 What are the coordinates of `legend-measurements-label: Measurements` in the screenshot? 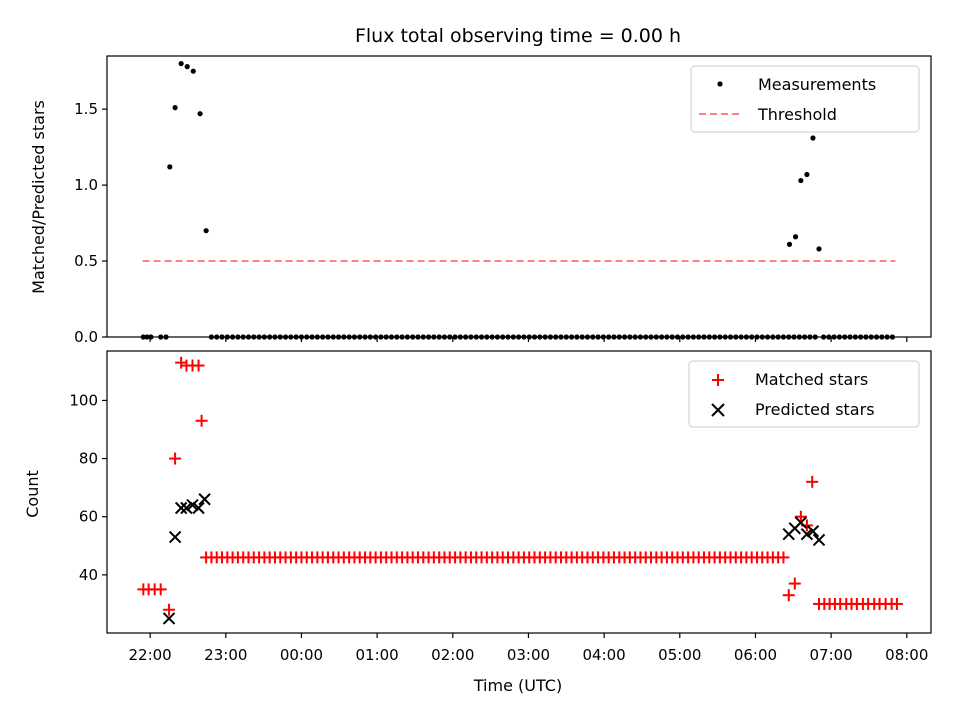 It's located at (817, 84).